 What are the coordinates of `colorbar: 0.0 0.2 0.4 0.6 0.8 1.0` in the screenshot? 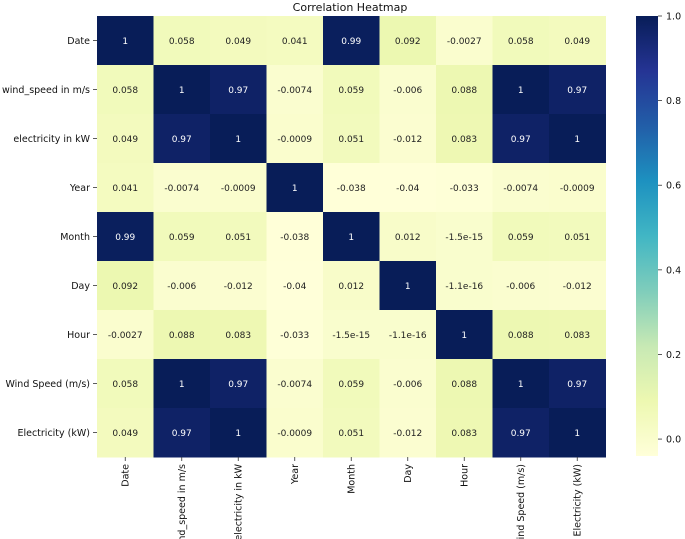 It's located at (658, 234).